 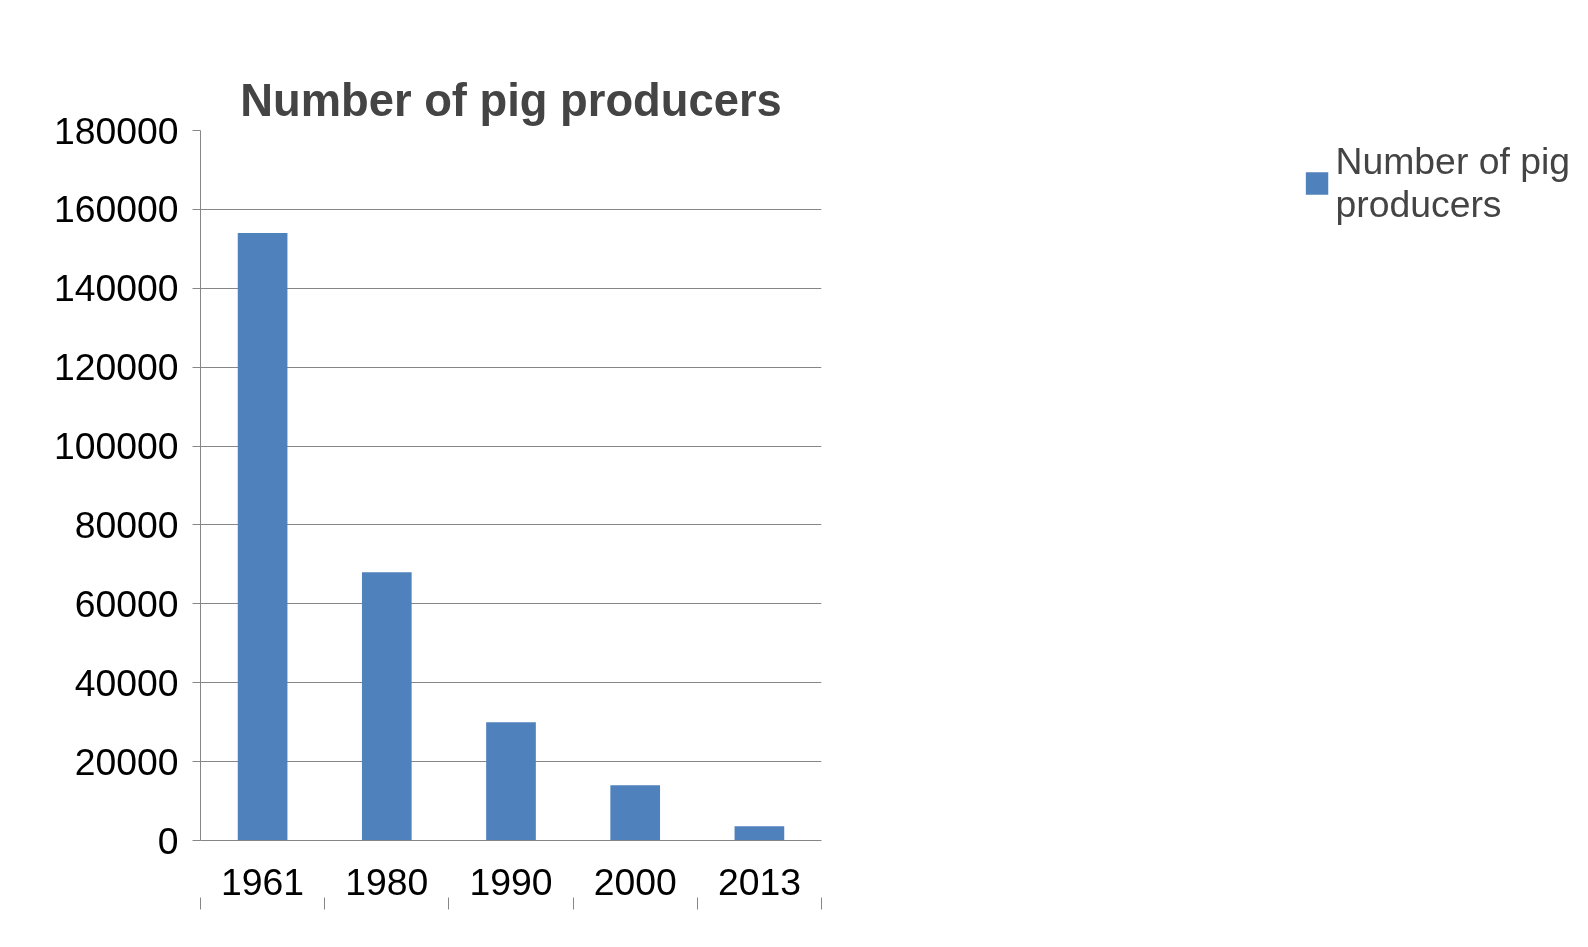 What do you see at coordinates (116, 288) in the screenshot?
I see `y-tick-label: 140000` at bounding box center [116, 288].